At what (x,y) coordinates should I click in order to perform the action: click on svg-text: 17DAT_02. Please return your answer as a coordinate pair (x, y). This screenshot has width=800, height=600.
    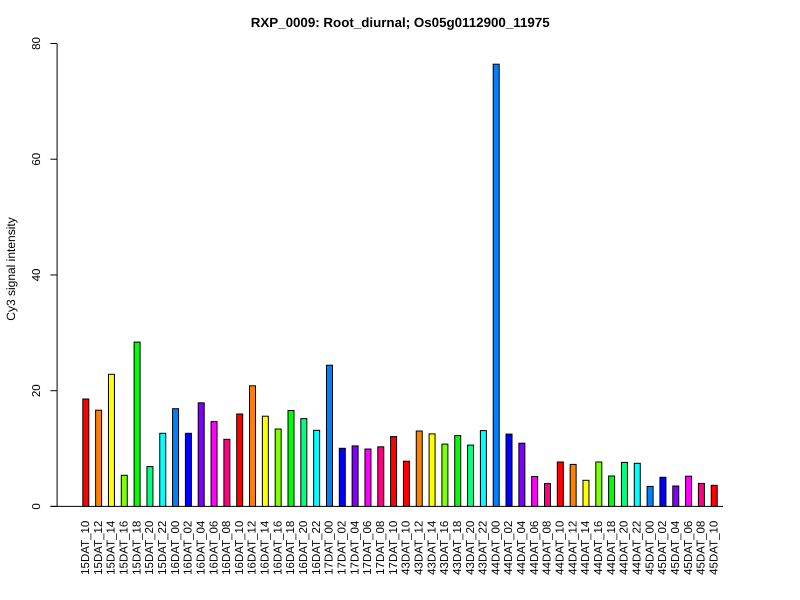
    Looking at the image, I should click on (343, 548).